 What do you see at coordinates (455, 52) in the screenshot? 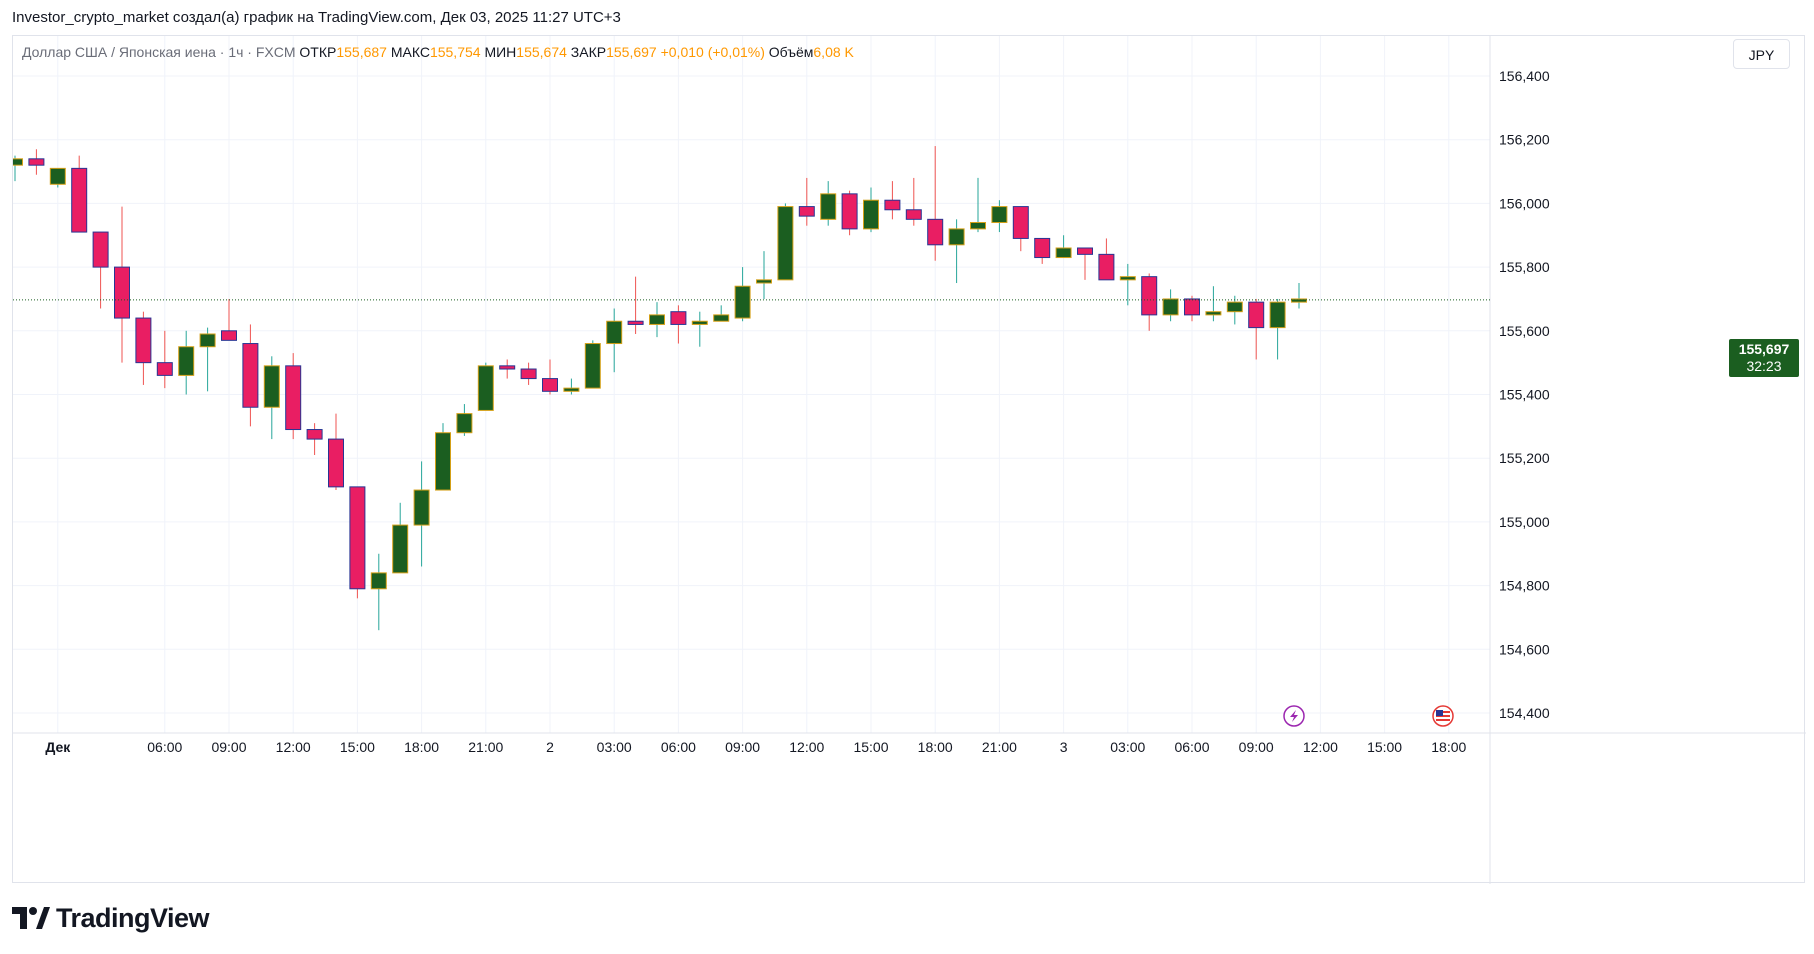
I see `legend-high-value: 155,754` at bounding box center [455, 52].